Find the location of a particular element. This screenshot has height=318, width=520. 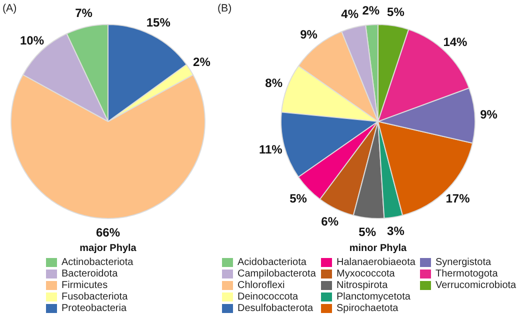

legend-label: Deinococcota is located at coordinates (268, 297).